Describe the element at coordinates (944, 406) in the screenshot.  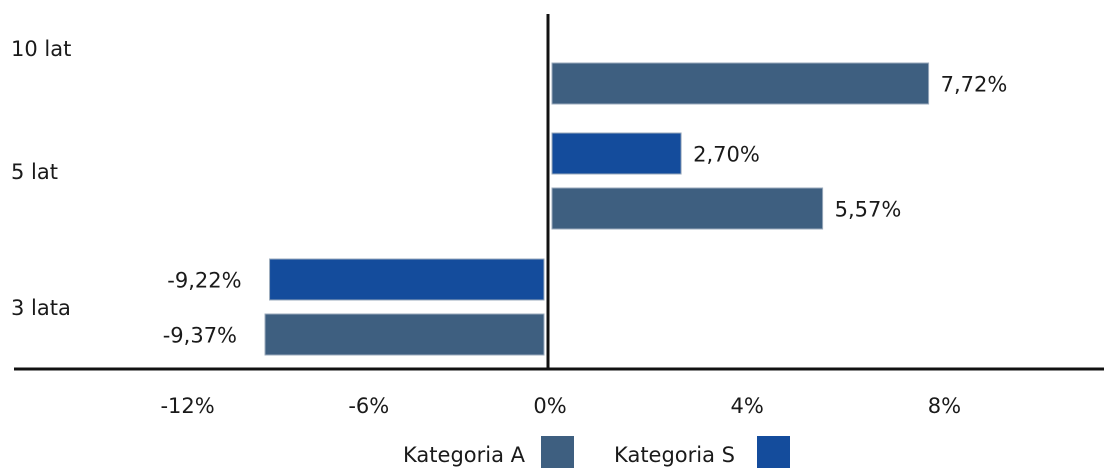
I see `x-tick-label: 8%` at that location.